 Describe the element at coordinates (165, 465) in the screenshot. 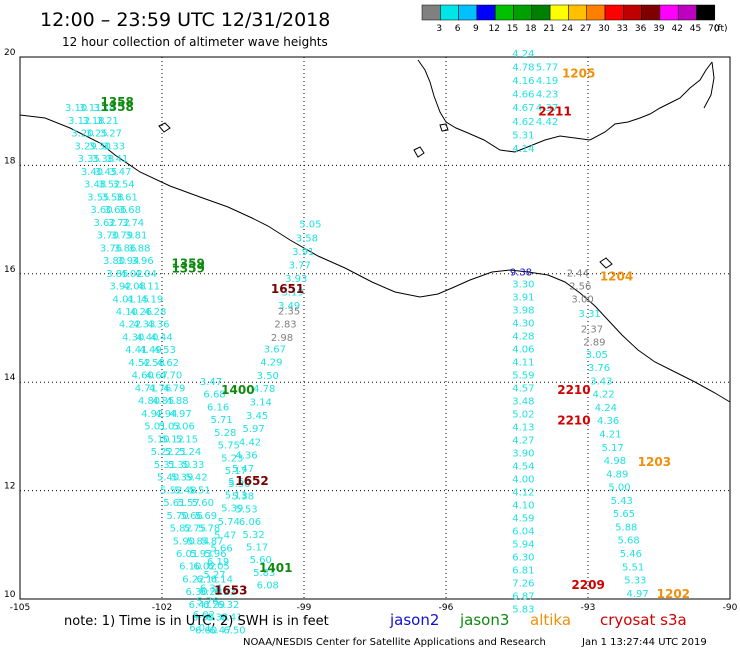

I see `wave-height-value: 5.31` at that location.